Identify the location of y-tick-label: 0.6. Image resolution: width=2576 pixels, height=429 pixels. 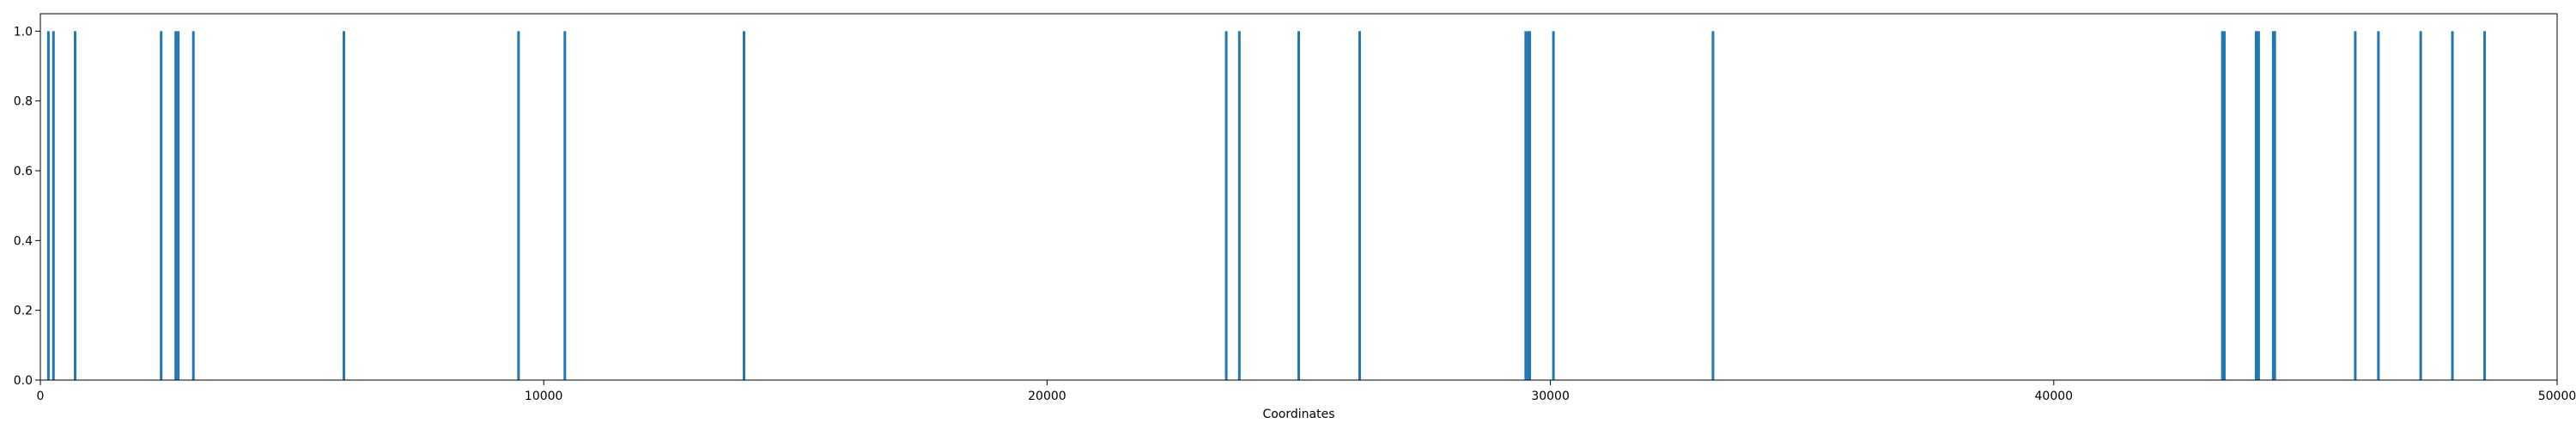
(23, 171).